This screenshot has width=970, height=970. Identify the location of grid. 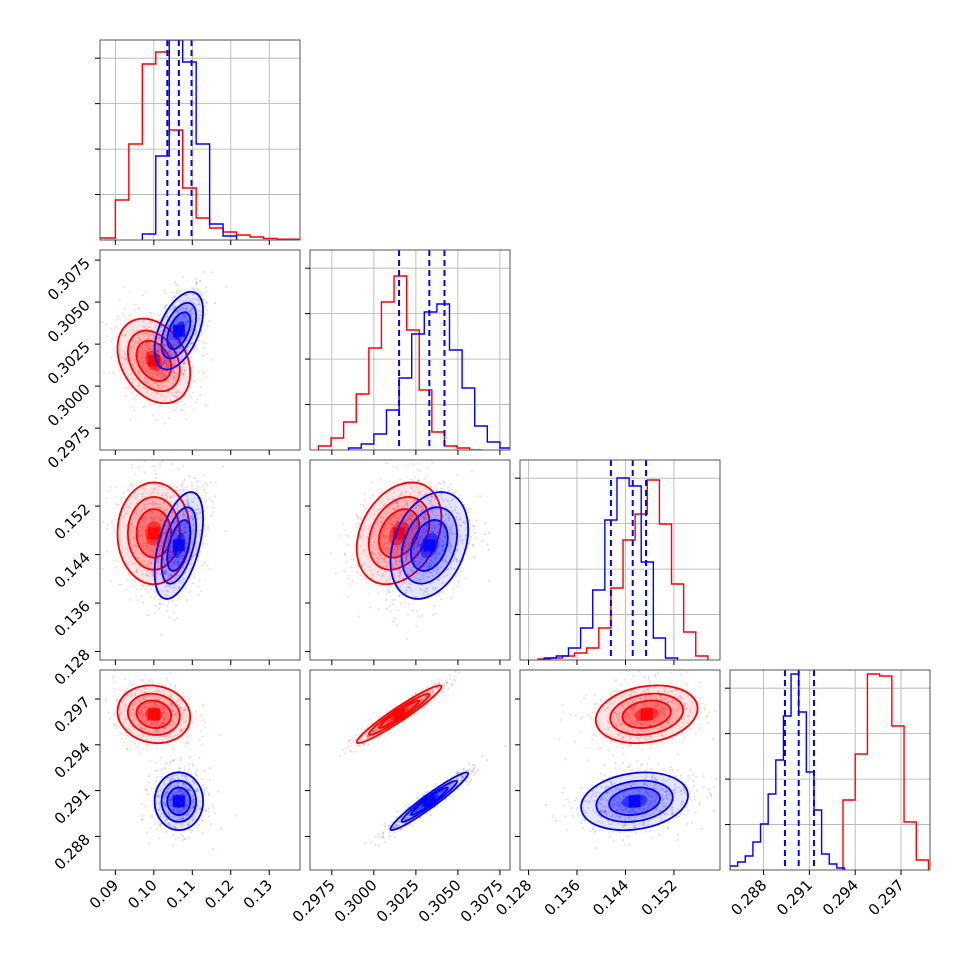
(200, 140).